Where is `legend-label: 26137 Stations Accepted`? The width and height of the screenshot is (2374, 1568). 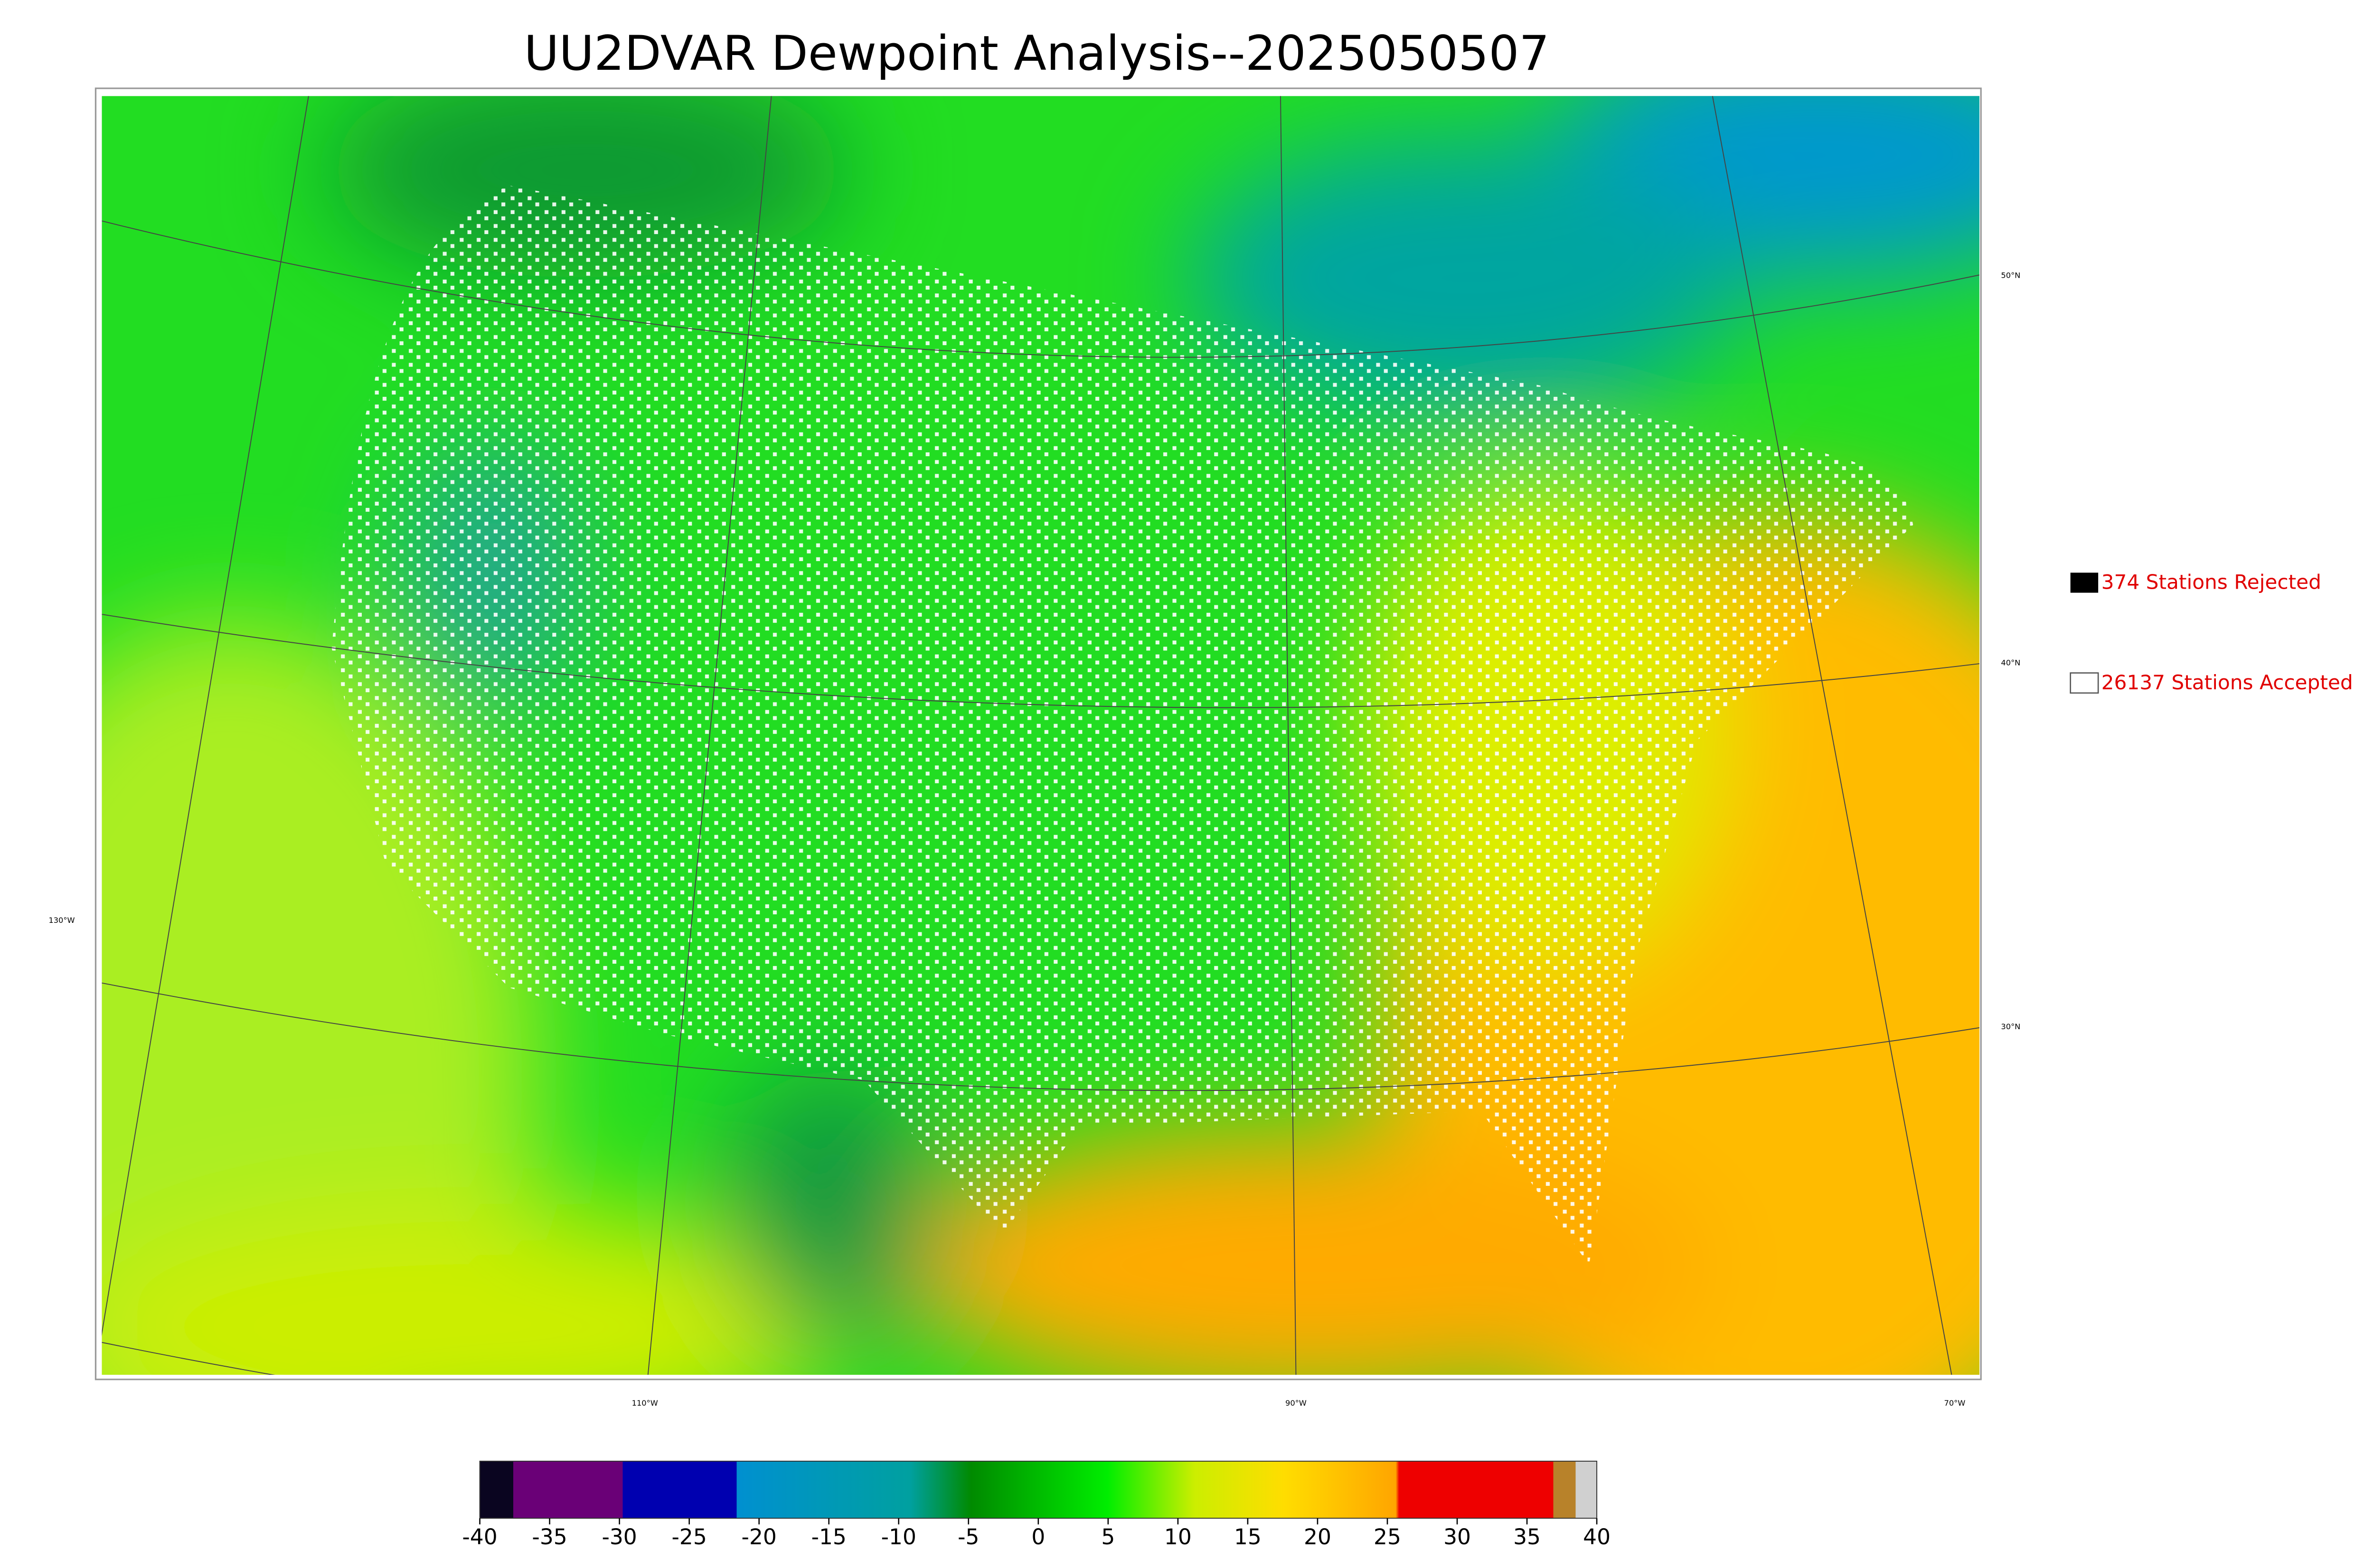 legend-label: 26137 Stations Accepted is located at coordinates (2227, 683).